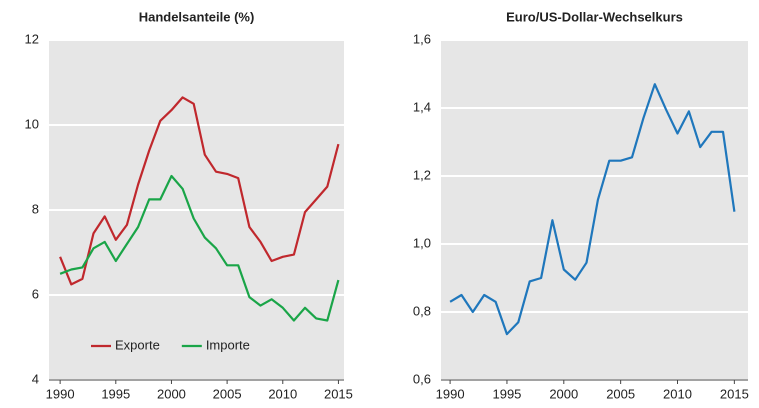  I want to click on legend-label: Exporte, so click(137, 344).